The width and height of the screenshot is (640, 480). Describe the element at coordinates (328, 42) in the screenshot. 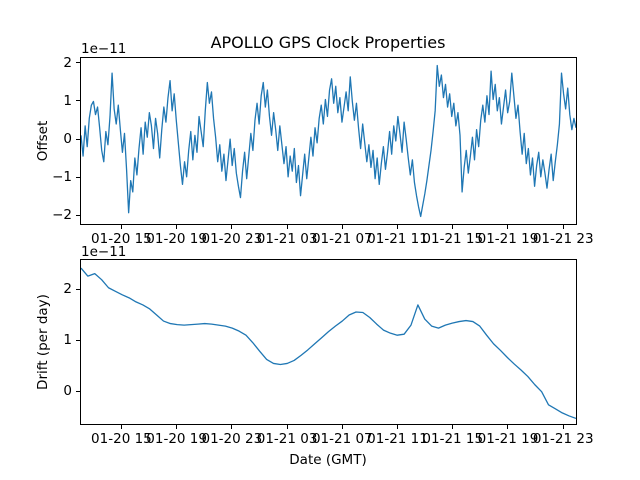

I see `chart-title: APOLLO GPS Clock Properties` at that location.